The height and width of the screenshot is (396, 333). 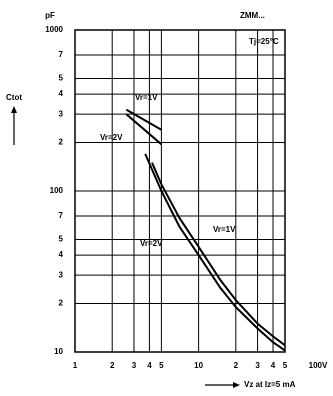 I want to click on x-unit: 100V, so click(x=318, y=365).